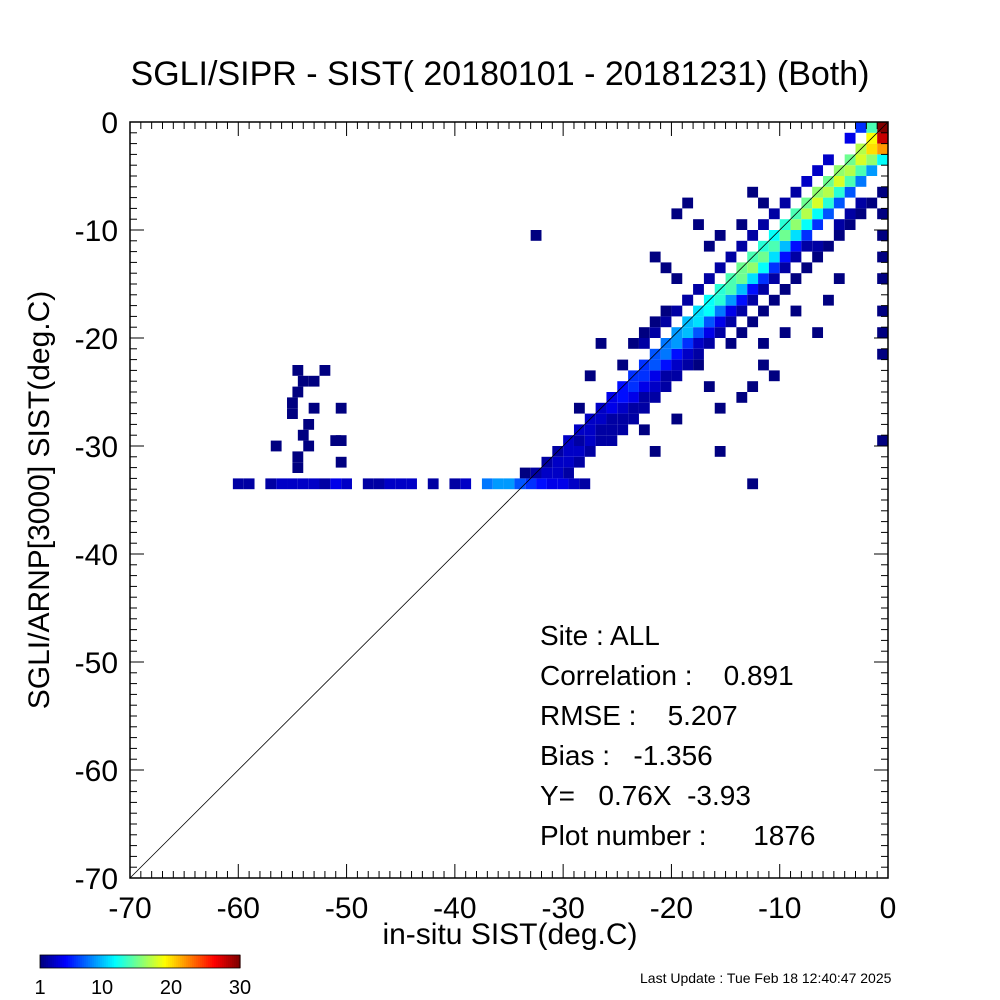 The height and width of the screenshot is (1000, 1000). Describe the element at coordinates (888, 908) in the screenshot. I see `x-tick-label: 0` at that location.